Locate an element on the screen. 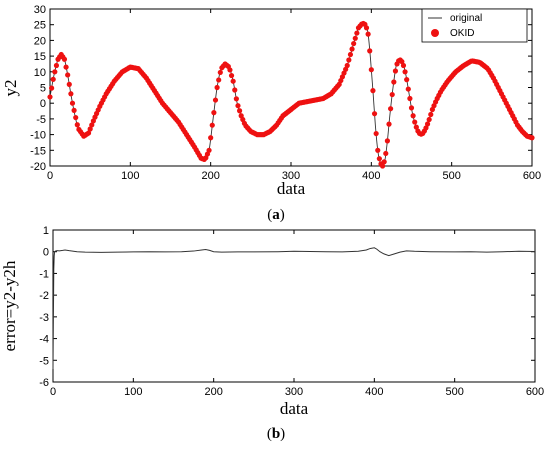 The image size is (550, 451). chart-1-x-tick-label: 400 is located at coordinates (374, 392).